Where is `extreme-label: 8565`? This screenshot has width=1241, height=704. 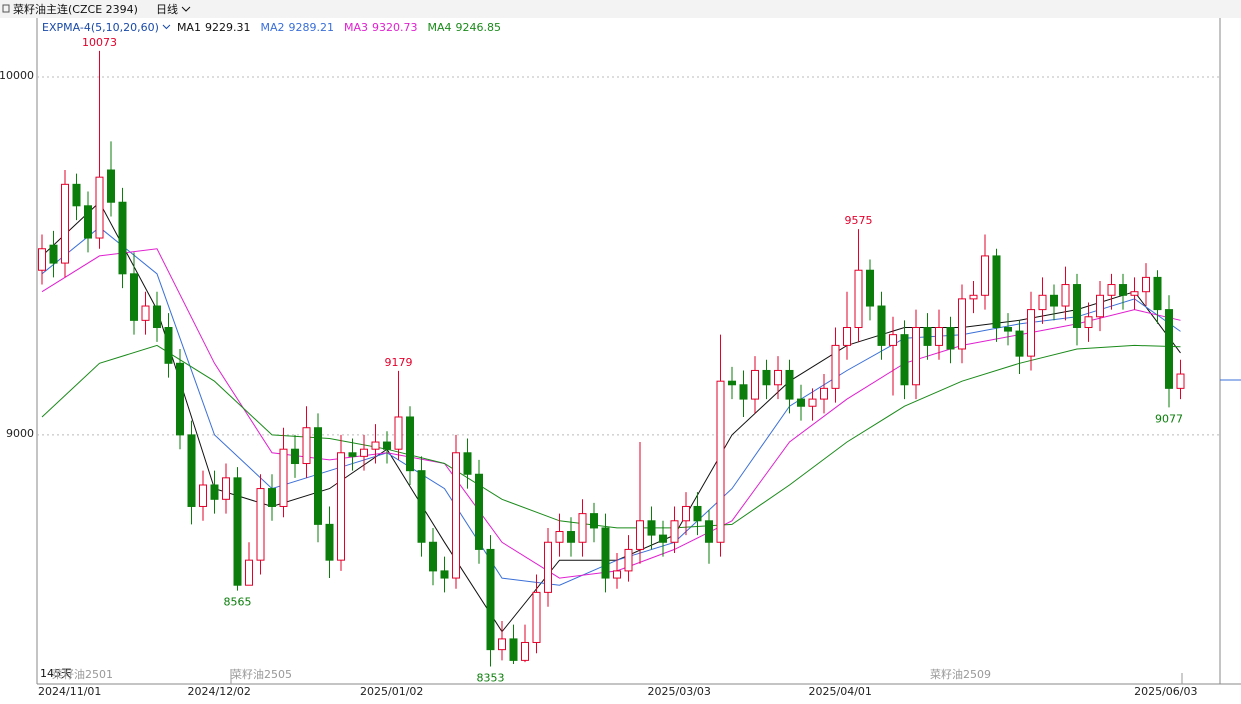 extreme-label: 8565 is located at coordinates (238, 602).